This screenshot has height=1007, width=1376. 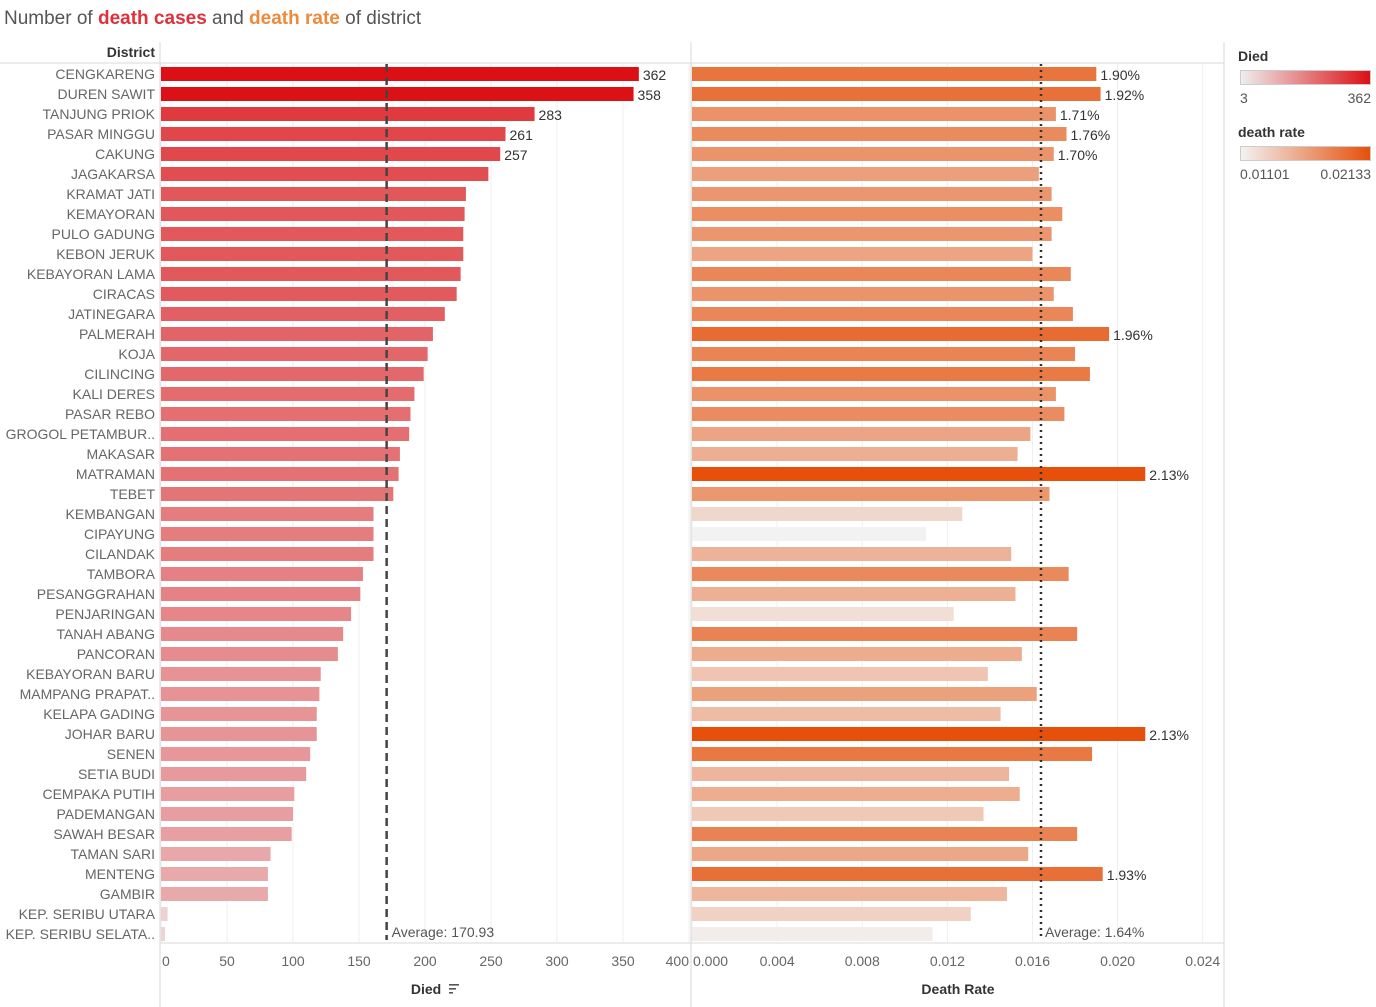 I want to click on data-label-rate: 1.96%, so click(x=1133, y=335).